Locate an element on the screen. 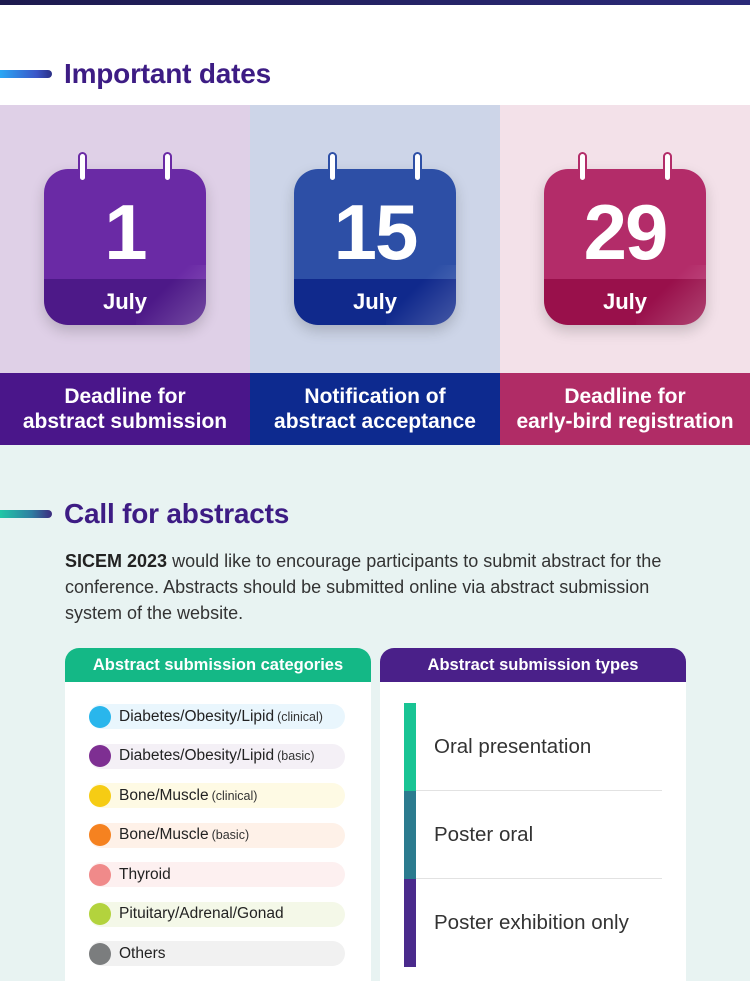  calendar-day: 29 is located at coordinates (626, 232).